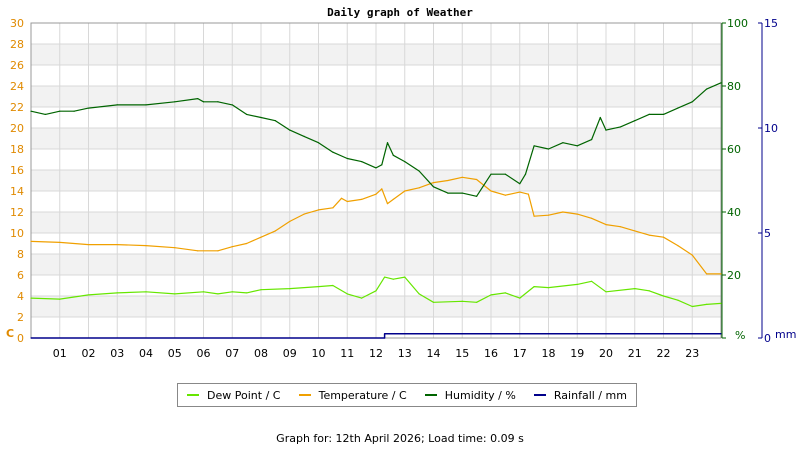 Image resolution: width=800 pixels, height=450 pixels. Describe the element at coordinates (319, 353) in the screenshot. I see `x-tick-label: 10` at that location.